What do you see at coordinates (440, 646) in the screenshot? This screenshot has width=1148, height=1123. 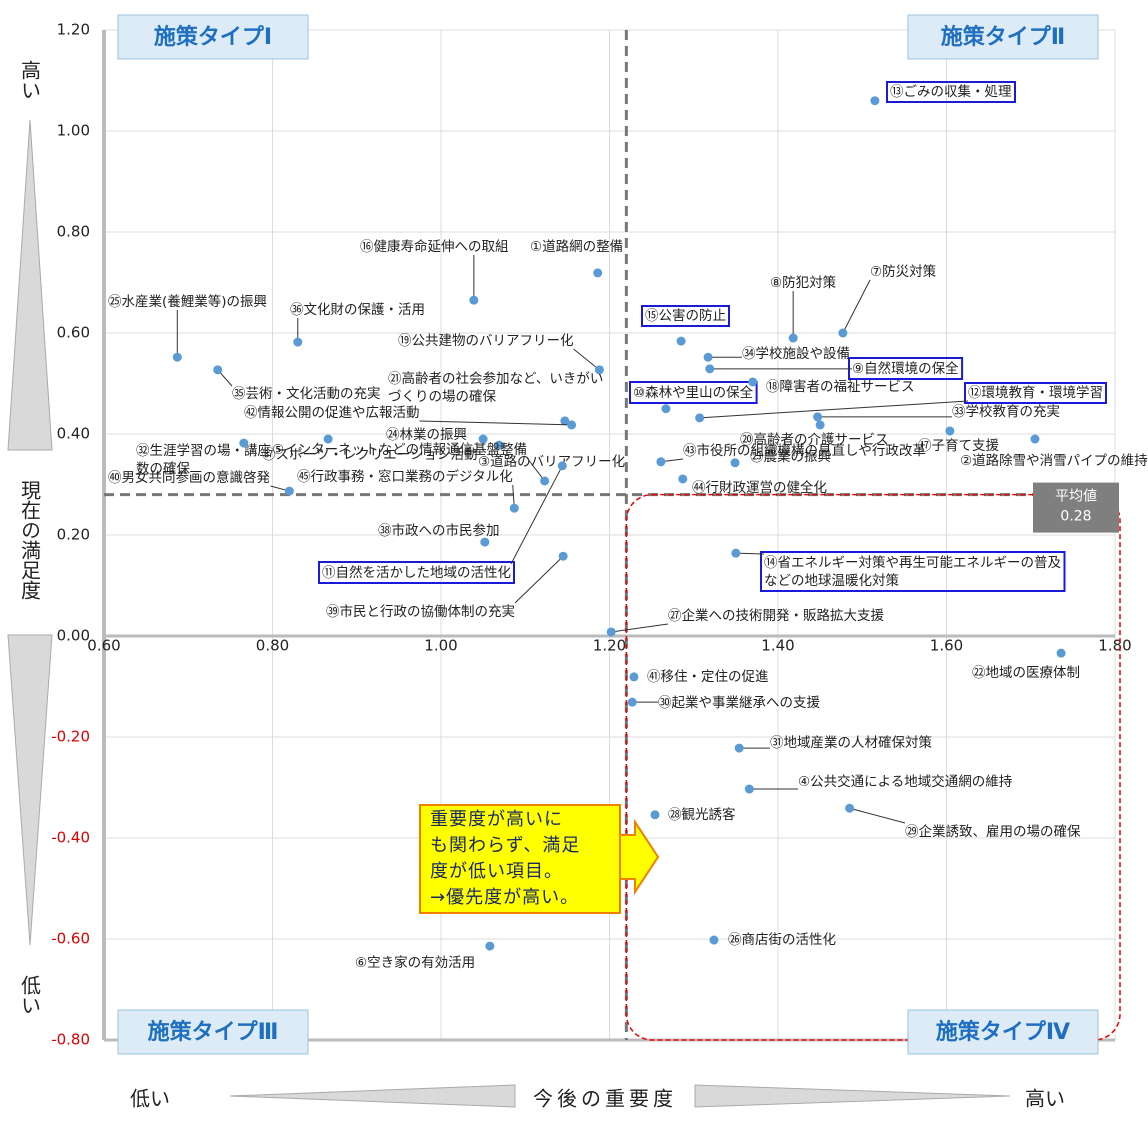 I see `x-tick-label: 1.00` at bounding box center [440, 646].